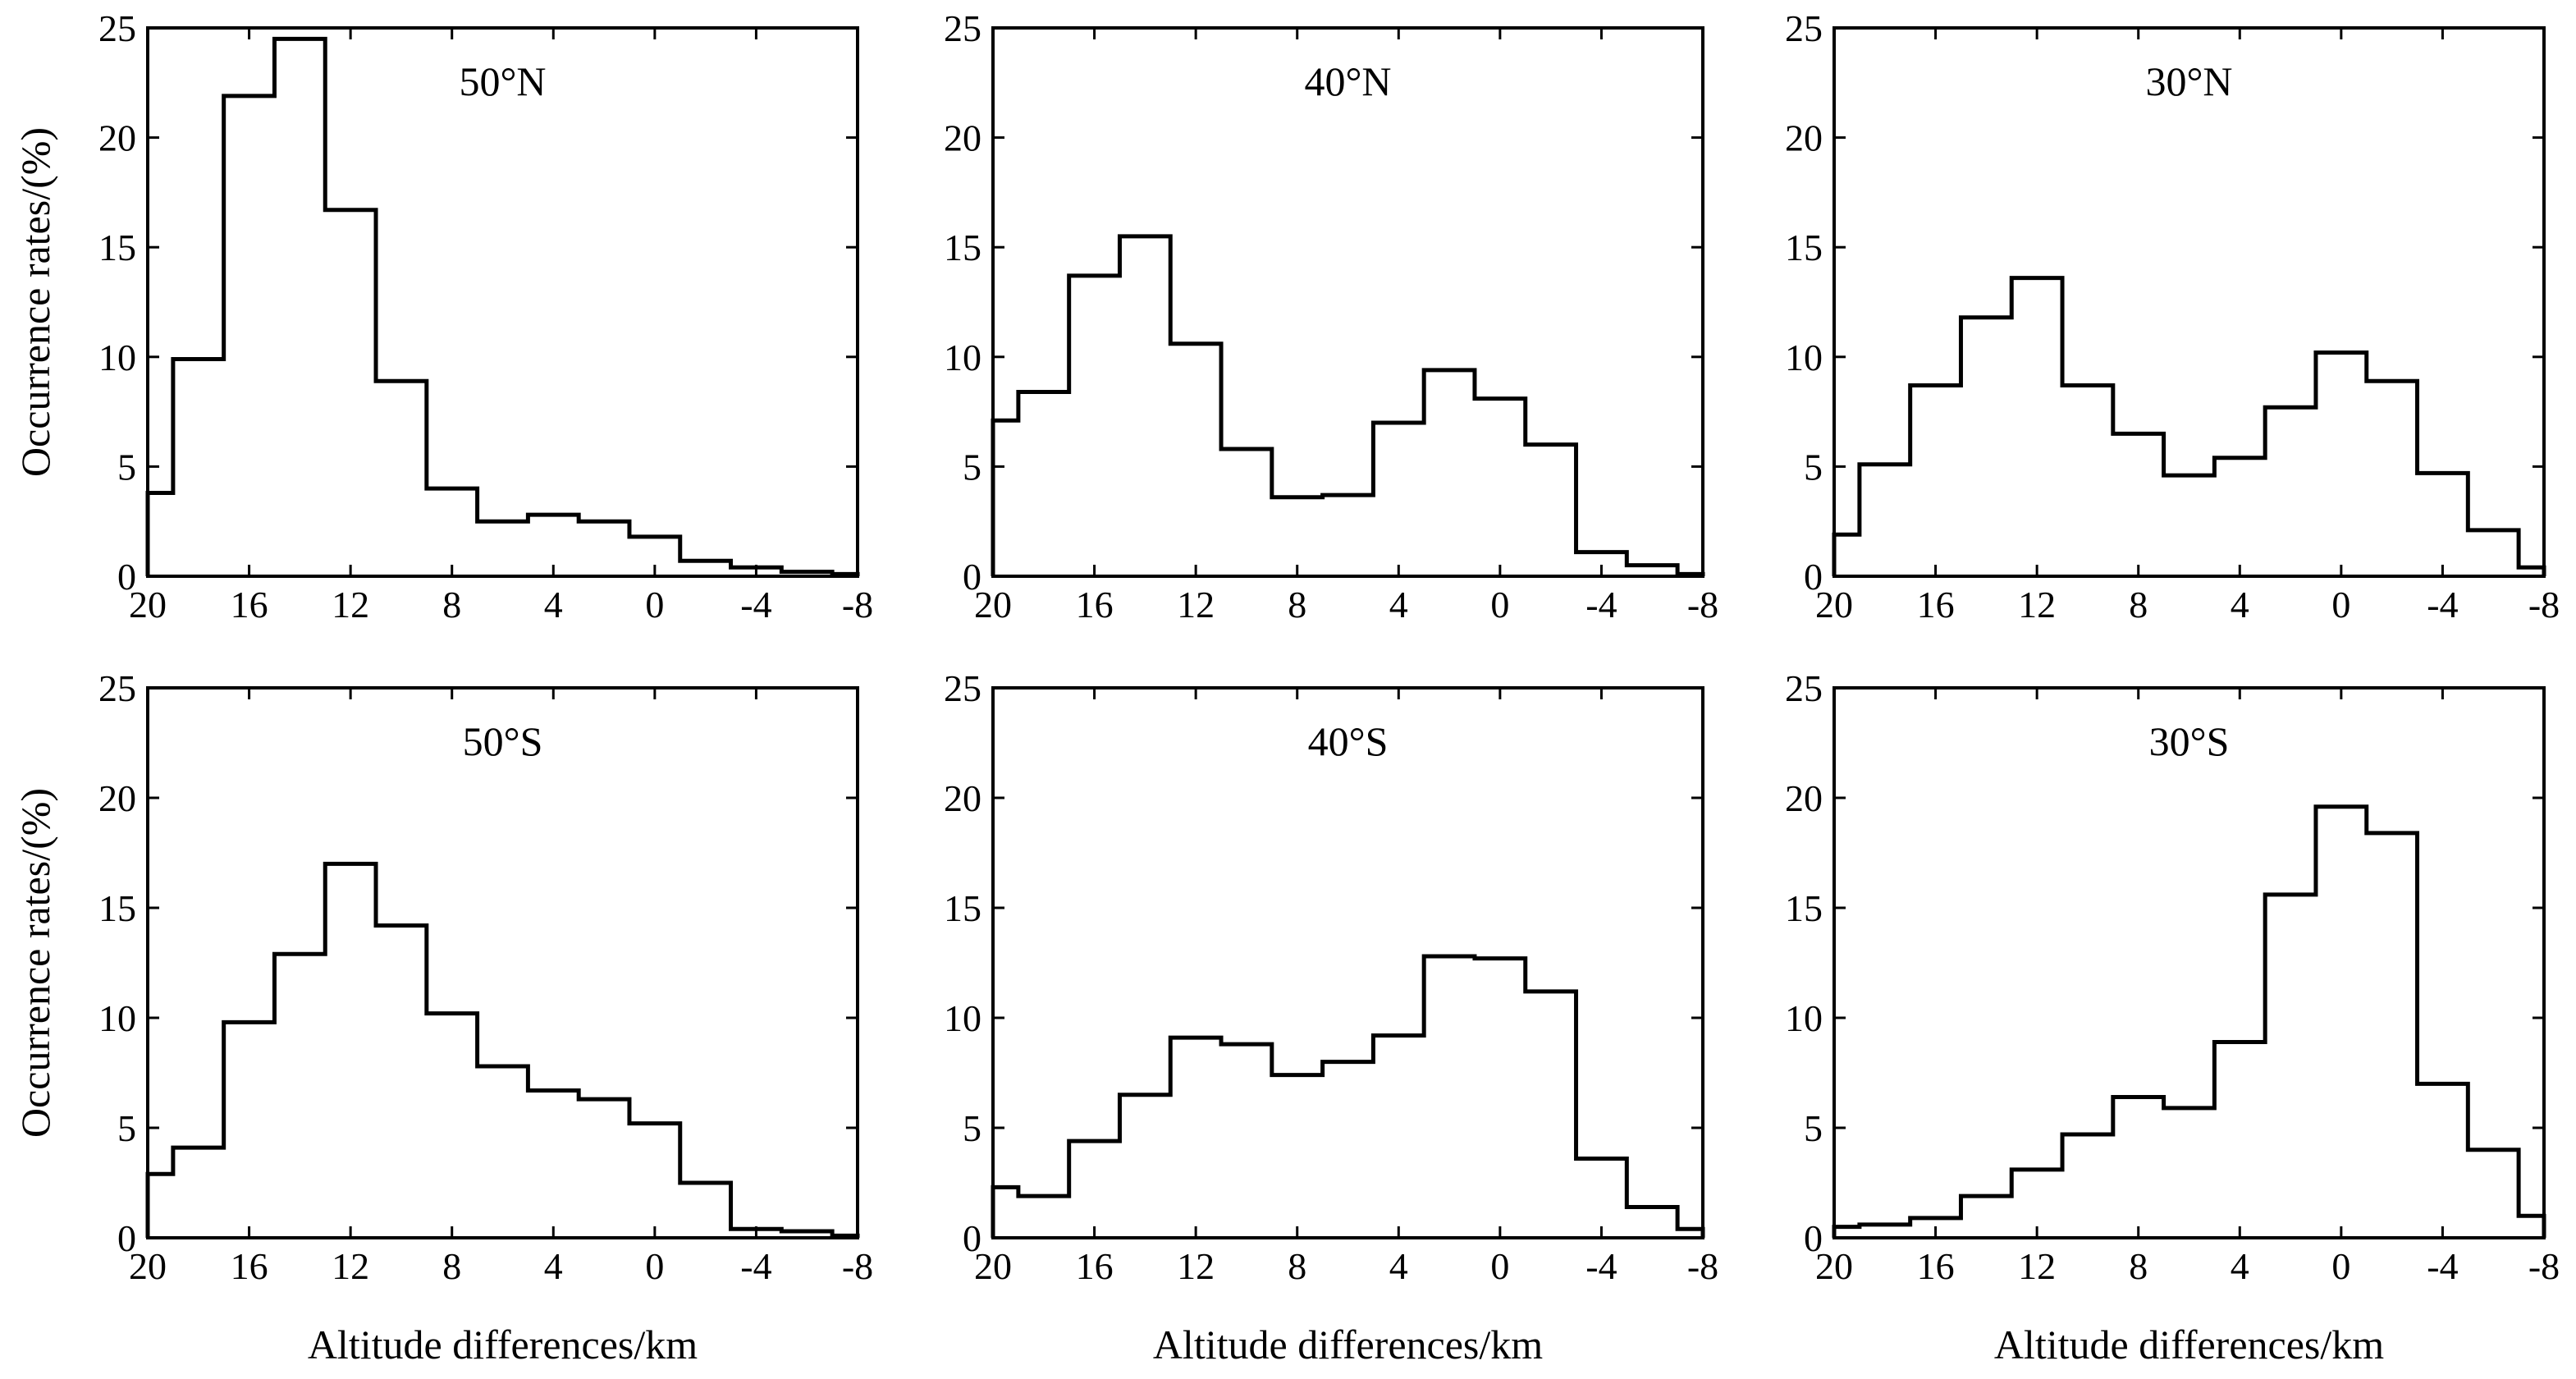 The height and width of the screenshot is (1379, 2576). I want to click on x-axis-label: Altitude differences/km, so click(1348, 1345).